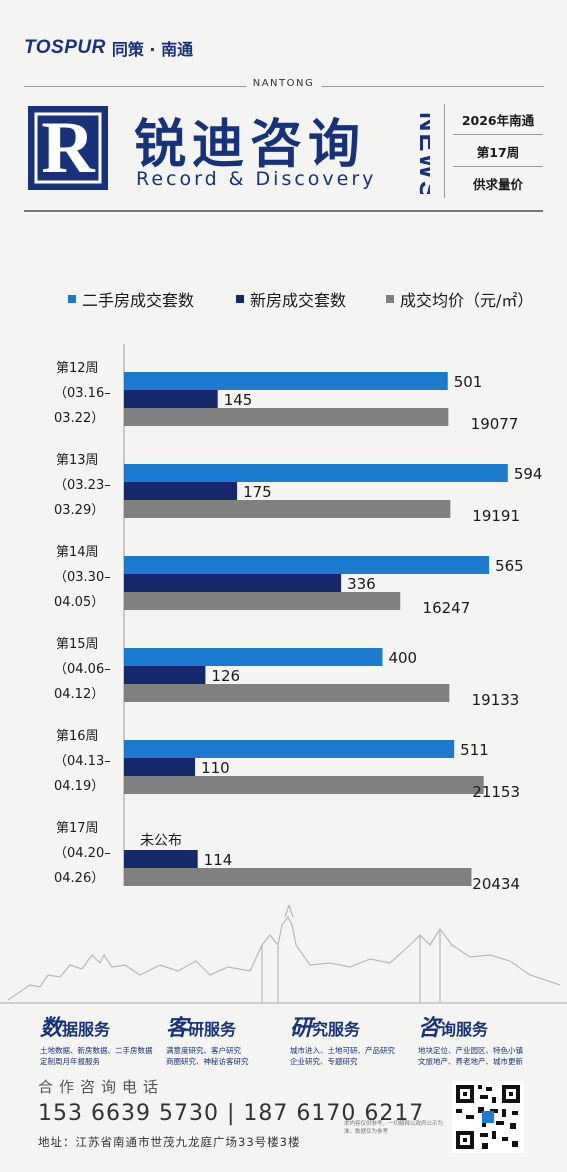 Image resolution: width=567 pixels, height=1172 pixels. I want to click on category-label: （03.23–, so click(82, 485).